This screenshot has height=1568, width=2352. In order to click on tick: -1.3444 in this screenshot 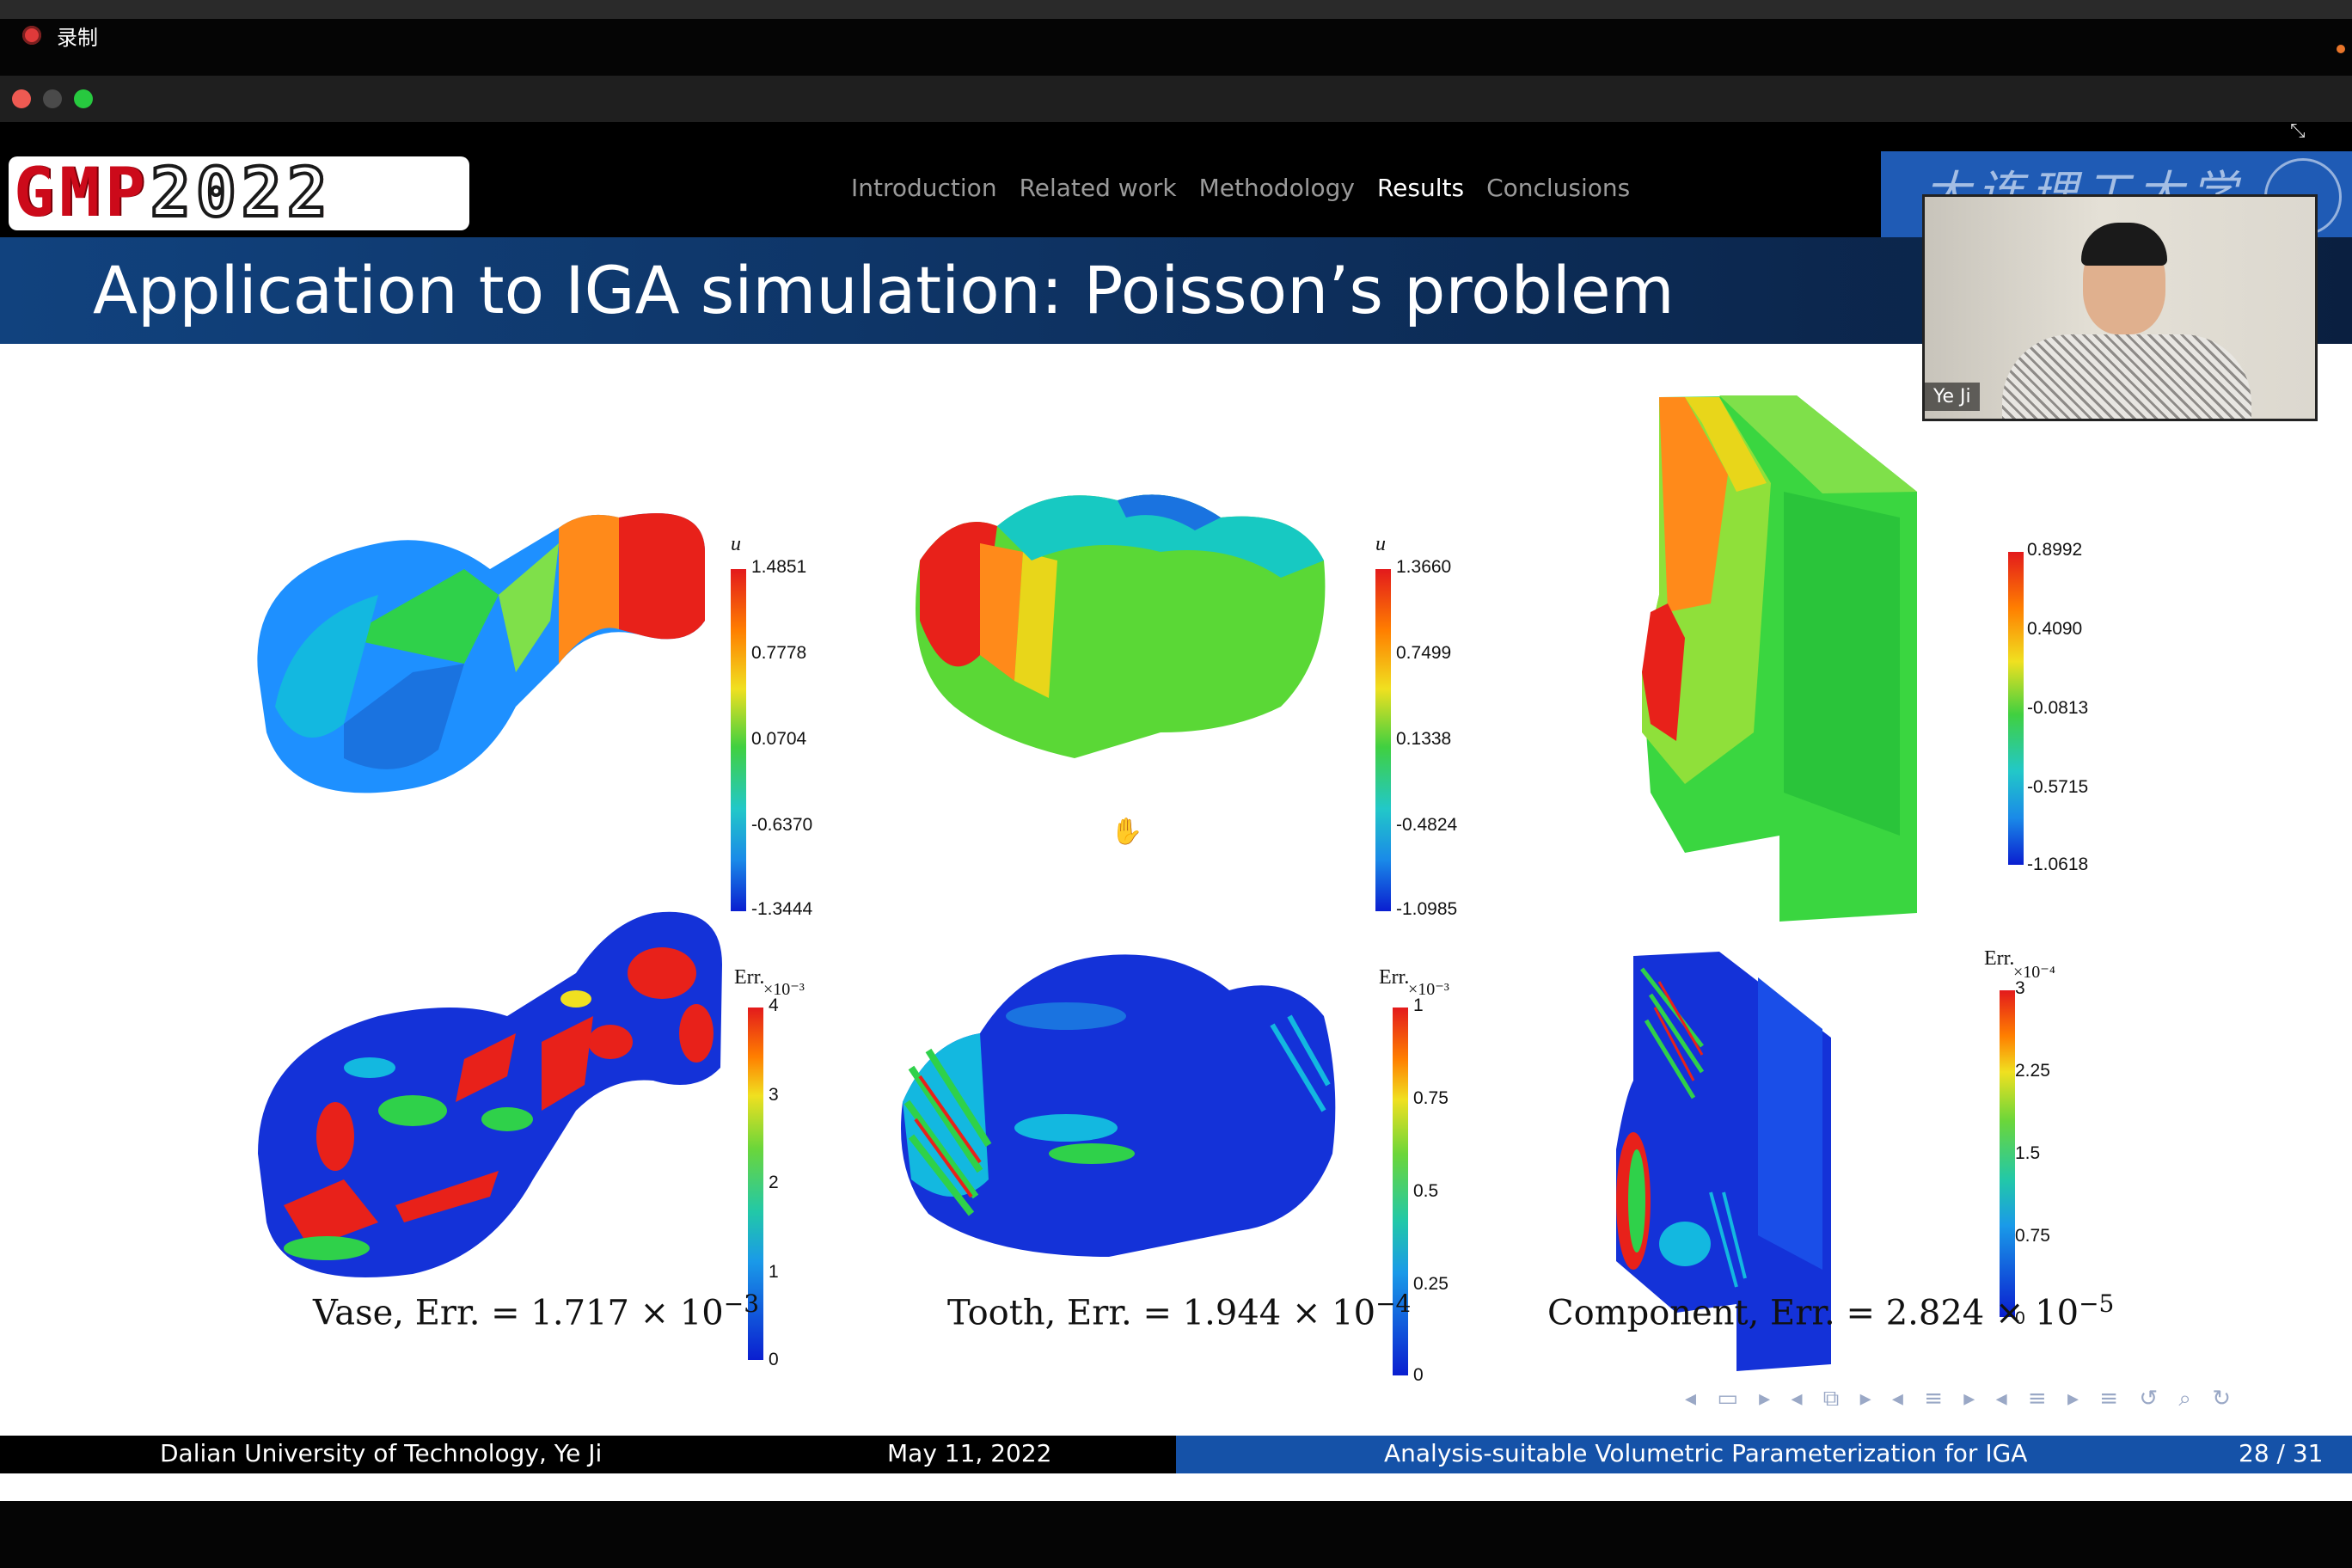, I will do `click(782, 909)`.